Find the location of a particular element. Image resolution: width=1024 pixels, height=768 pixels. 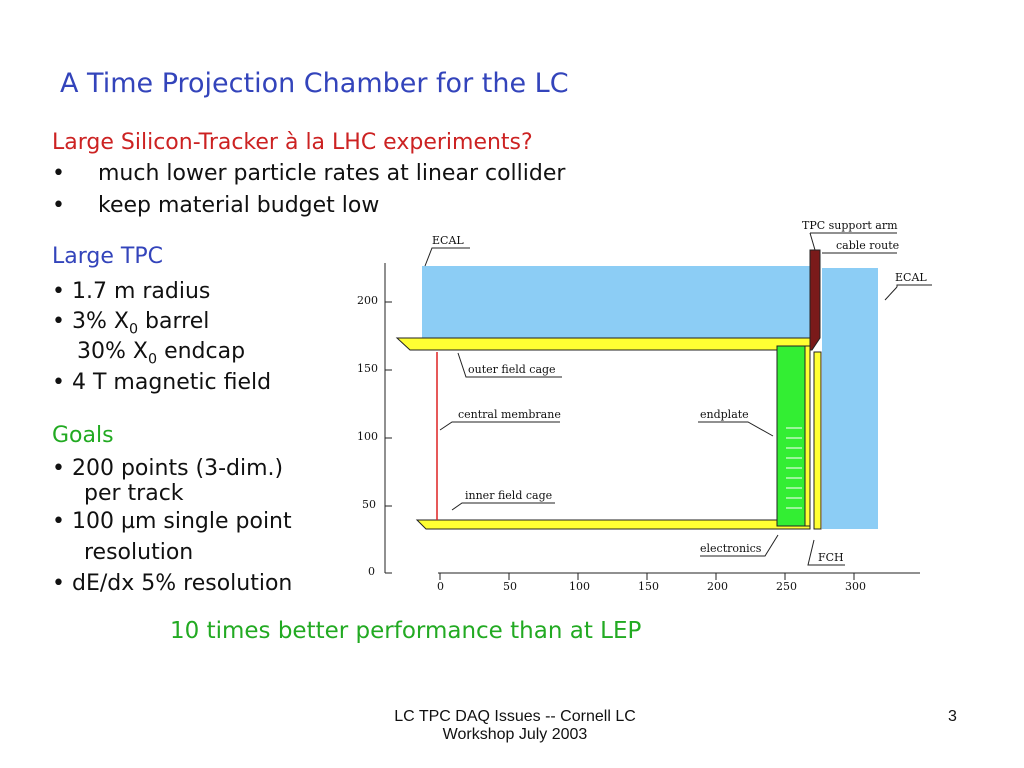

tpc-endcap-line: 30% X0 endcap is located at coordinates (161, 353).